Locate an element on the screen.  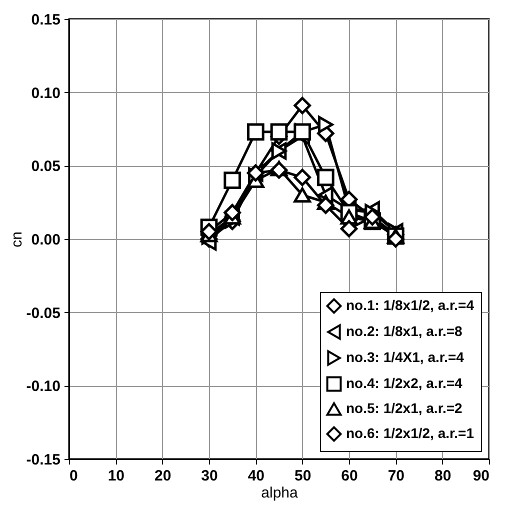
y-tick-label: -0.10 is located at coordinates (43, 387).